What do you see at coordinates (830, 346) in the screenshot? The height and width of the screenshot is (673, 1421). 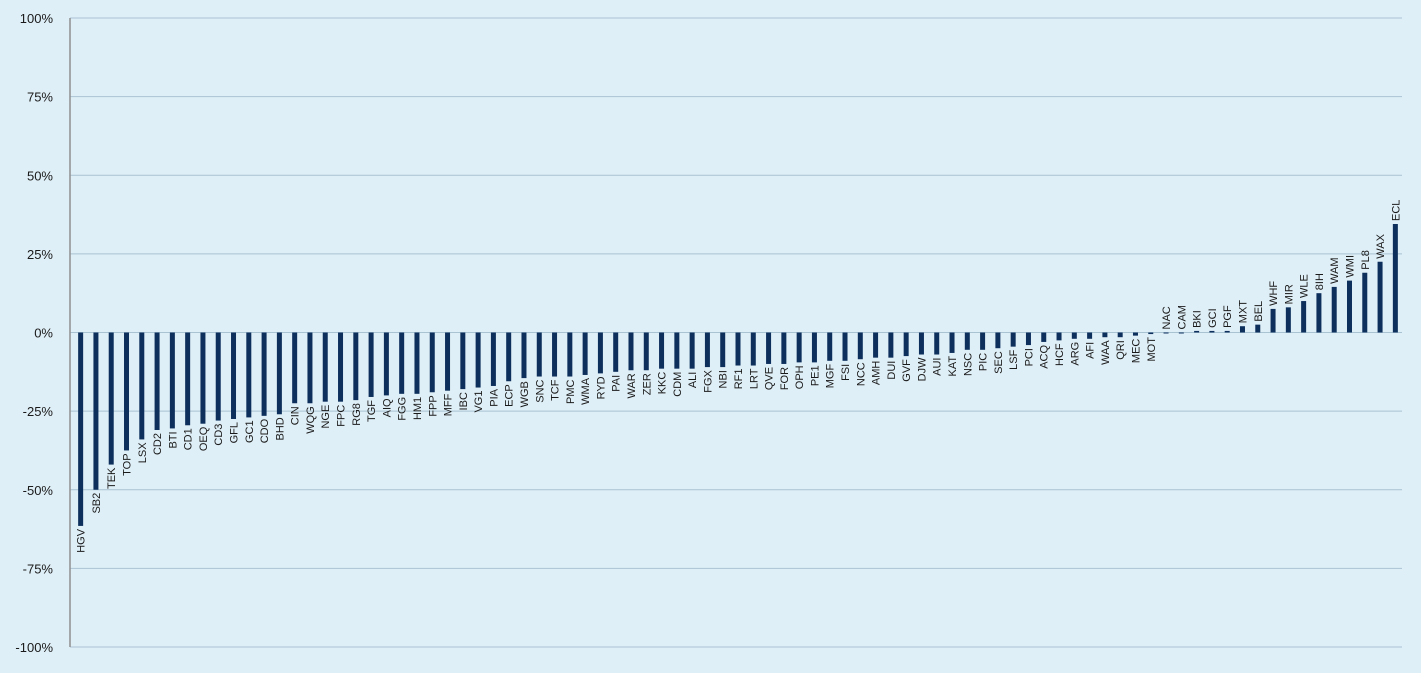 I see `bar-mgf` at bounding box center [830, 346].